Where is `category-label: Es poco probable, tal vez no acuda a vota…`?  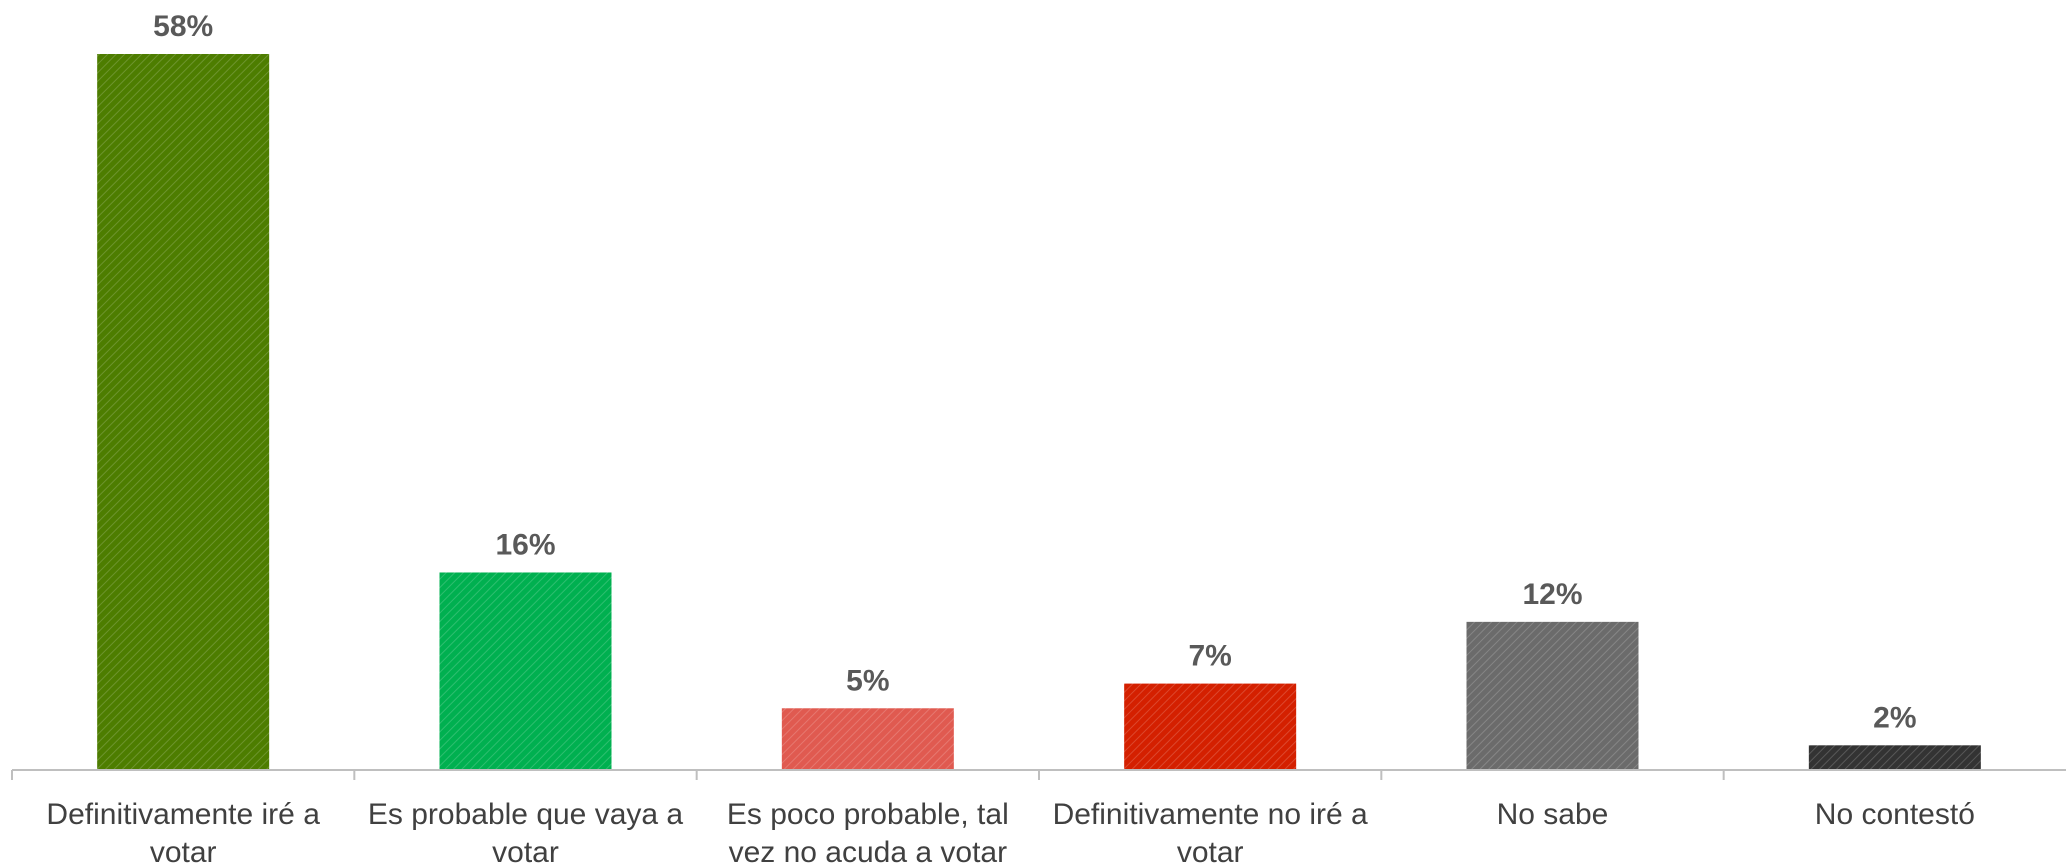
category-label: Es poco probable, tal vez no acuda a vota… is located at coordinates (868, 830).